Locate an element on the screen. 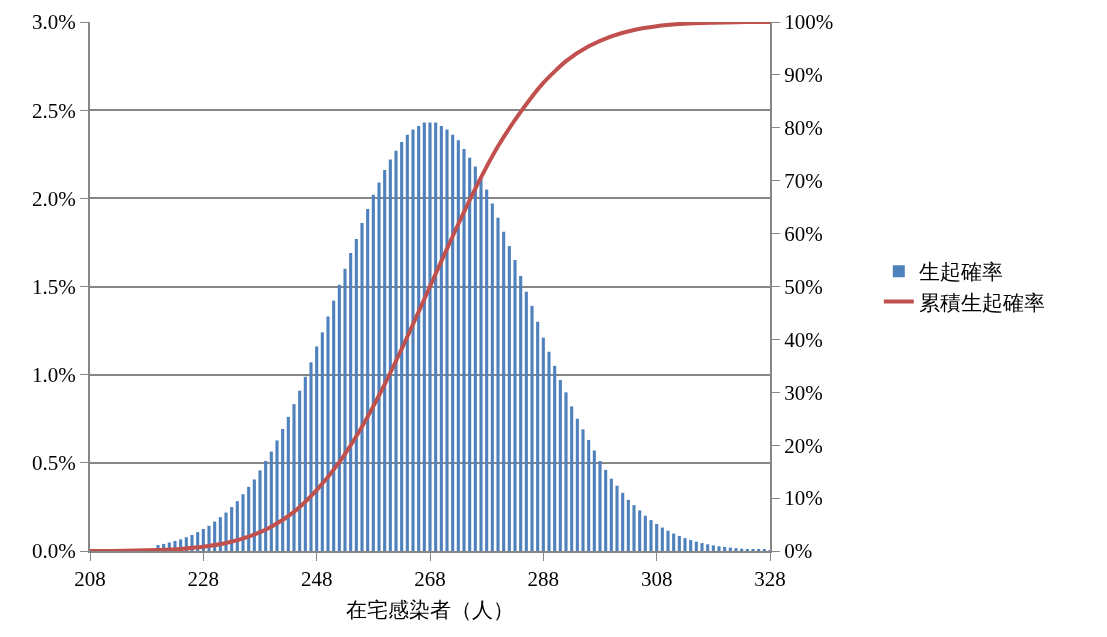  x-tick-label: 208 is located at coordinates (90, 579).